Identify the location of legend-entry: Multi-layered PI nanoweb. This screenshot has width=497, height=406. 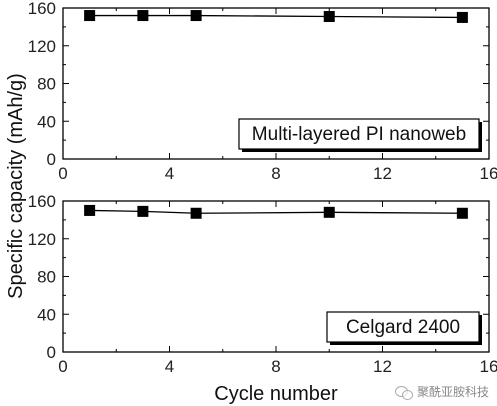
(359, 134).